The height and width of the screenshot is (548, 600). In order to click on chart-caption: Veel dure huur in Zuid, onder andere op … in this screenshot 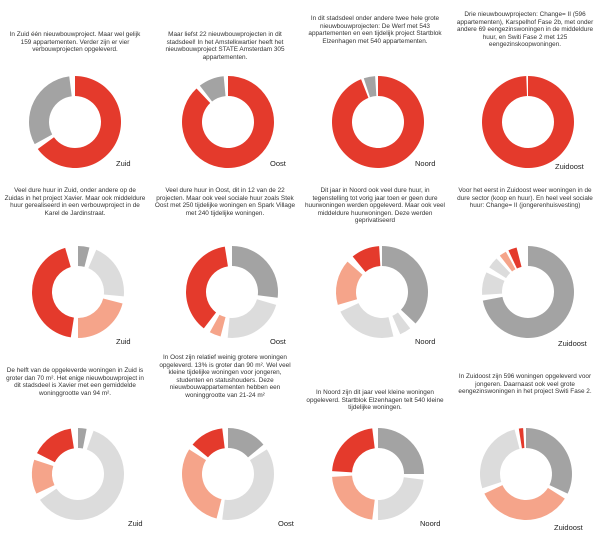, I will do `click(75, 202)`.